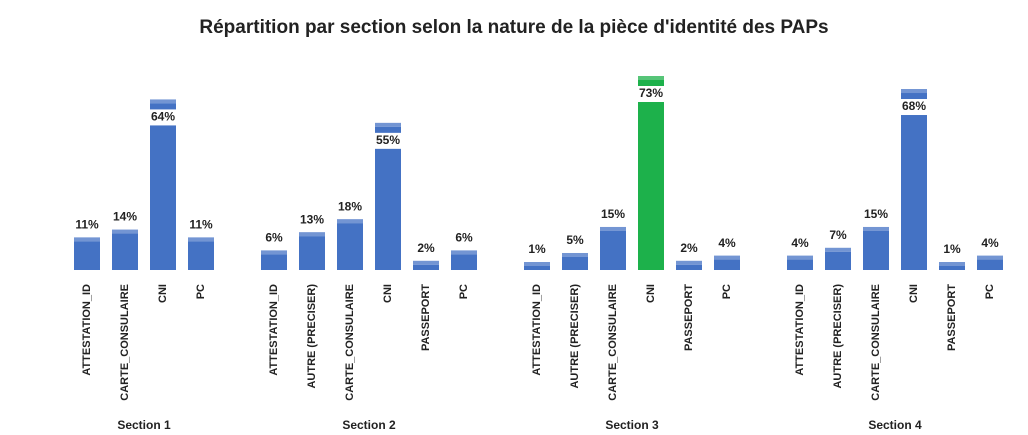 This screenshot has height=435, width=1028. I want to click on value-label: 7%, so click(838, 235).